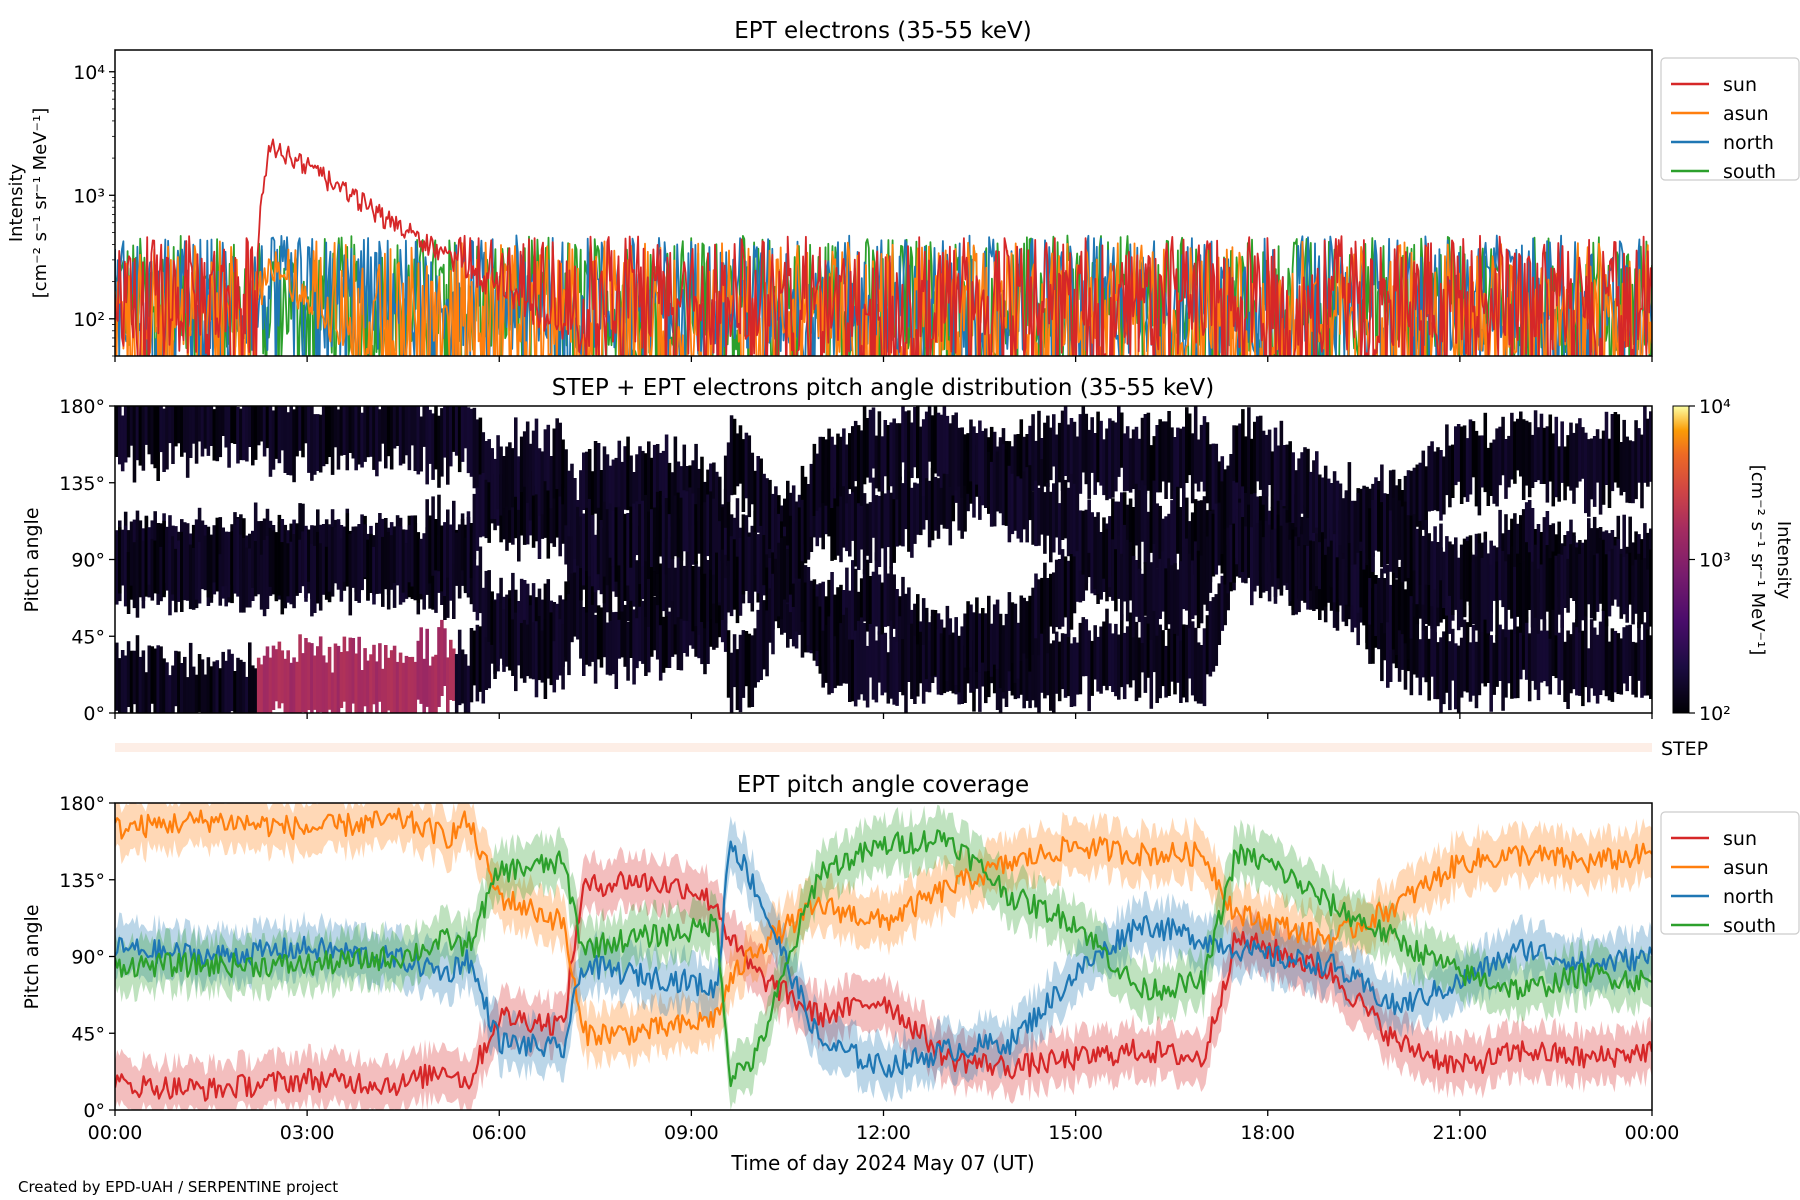 This screenshot has width=1800, height=1200. What do you see at coordinates (911, 749) in the screenshot?
I see `step-strip: STEP` at bounding box center [911, 749].